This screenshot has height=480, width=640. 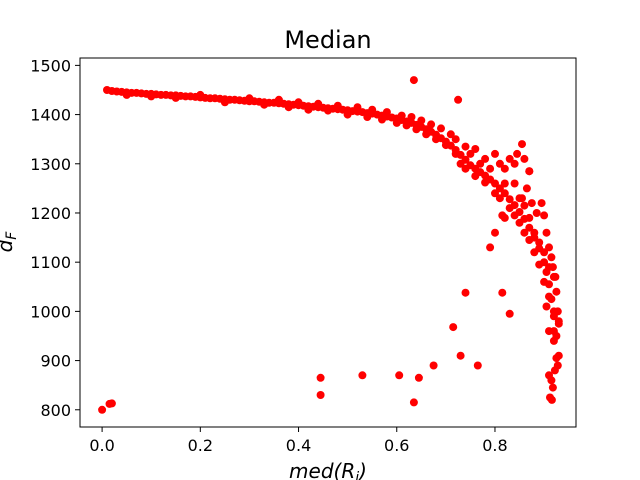 I want to click on x-tick-label: 0.8, so click(x=494, y=445).